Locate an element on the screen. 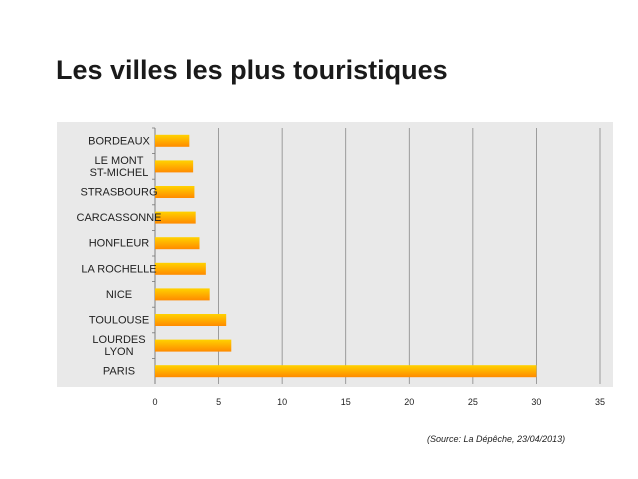 This screenshot has height=479, width=638. category-label: NICE is located at coordinates (119, 295).